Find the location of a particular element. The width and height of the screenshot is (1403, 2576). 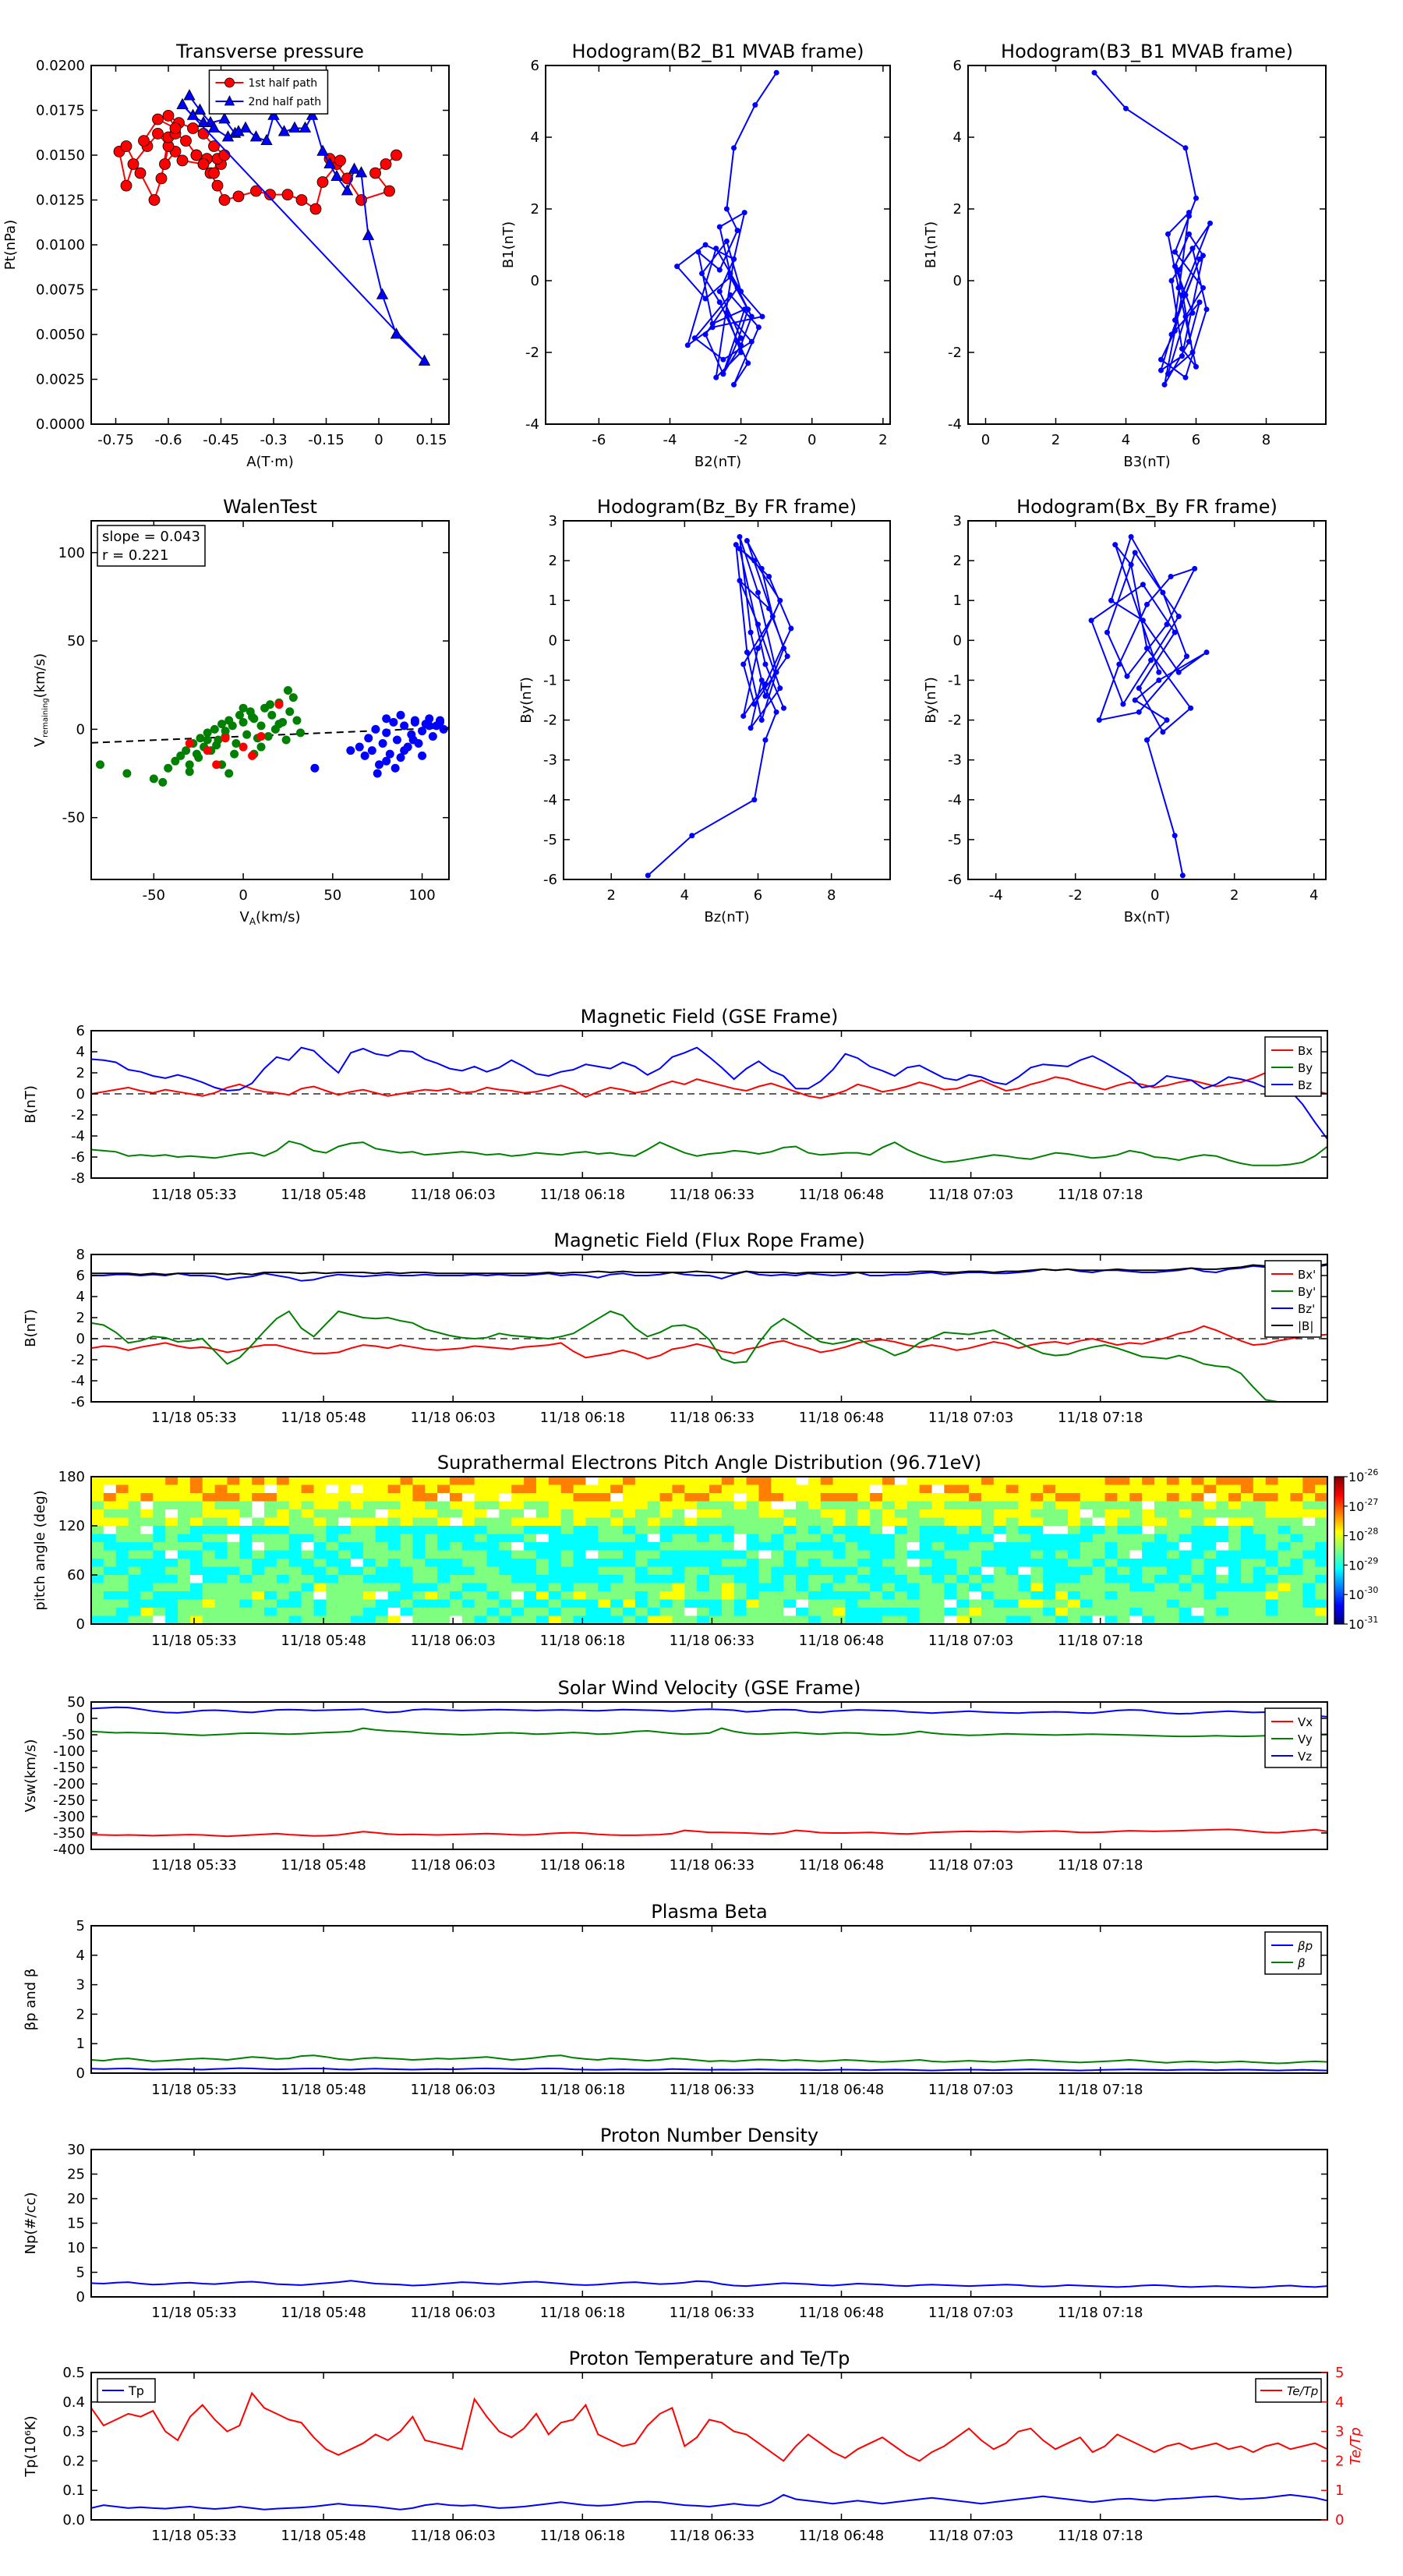

legend-label: By' is located at coordinates (1307, 1292).